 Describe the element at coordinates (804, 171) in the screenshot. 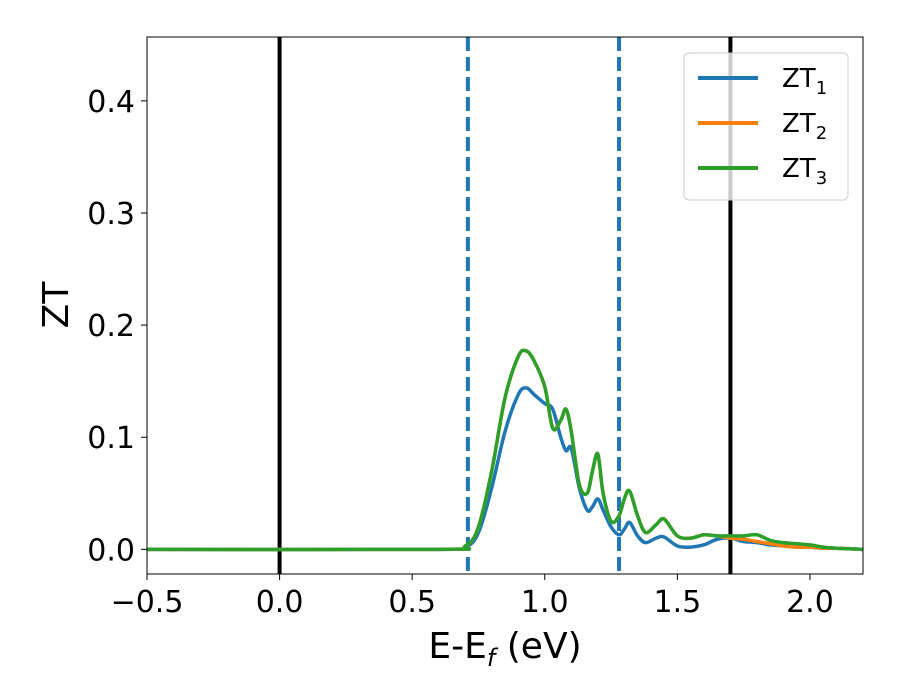

I see `legend-label-3: ZT3` at that location.